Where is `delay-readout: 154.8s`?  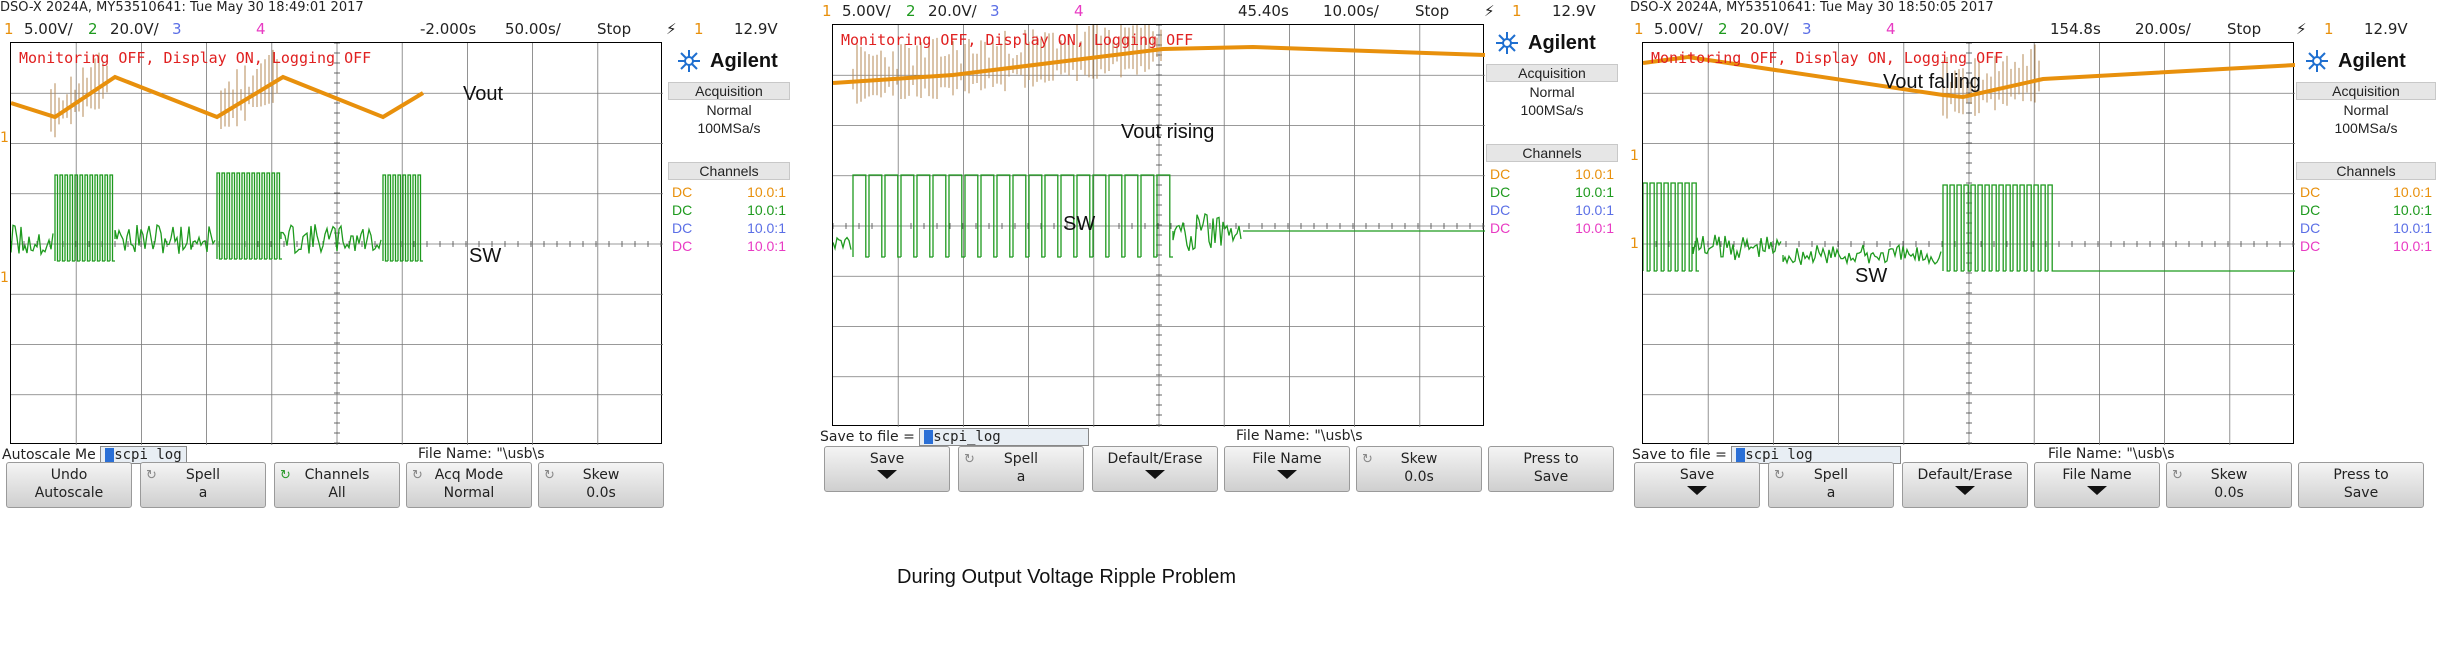 delay-readout: 154.8s is located at coordinates (2075, 29).